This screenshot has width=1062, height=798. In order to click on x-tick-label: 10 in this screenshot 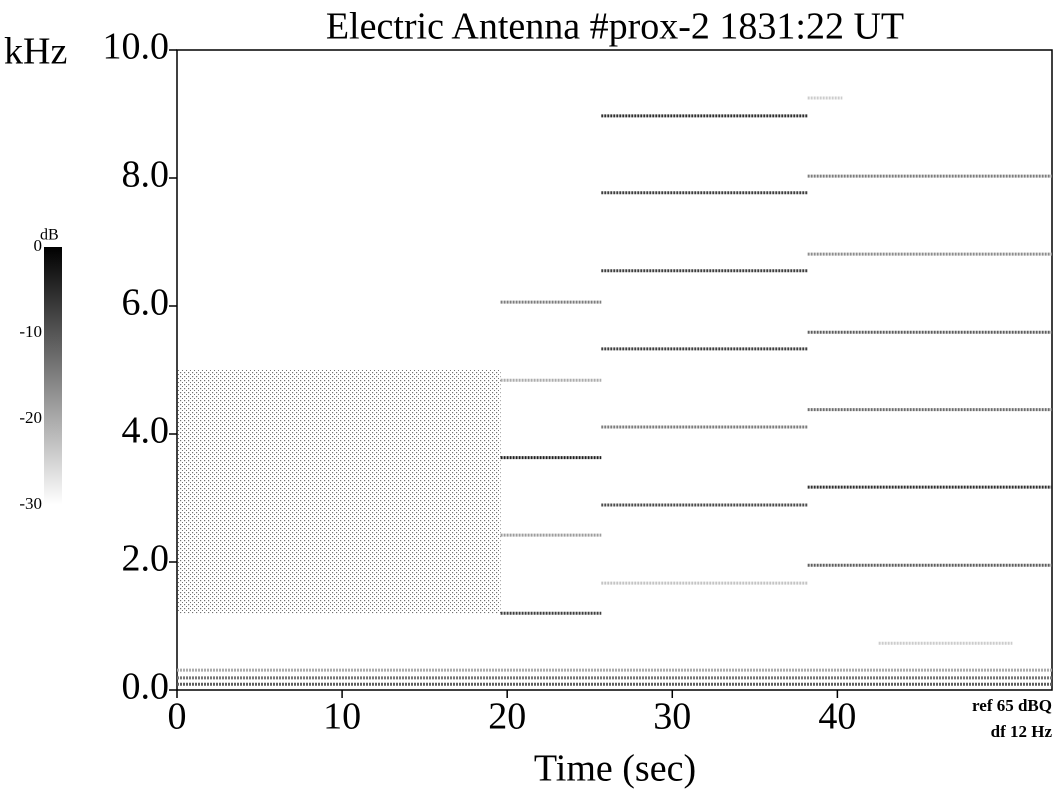, I will do `click(342, 717)`.